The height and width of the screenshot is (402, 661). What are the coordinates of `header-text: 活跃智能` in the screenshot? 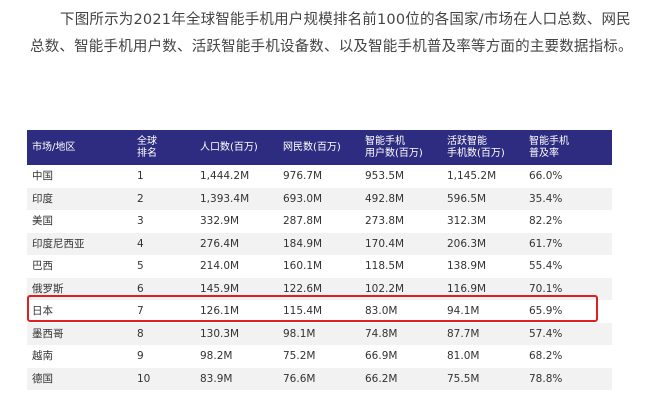 It's located at (467, 141).